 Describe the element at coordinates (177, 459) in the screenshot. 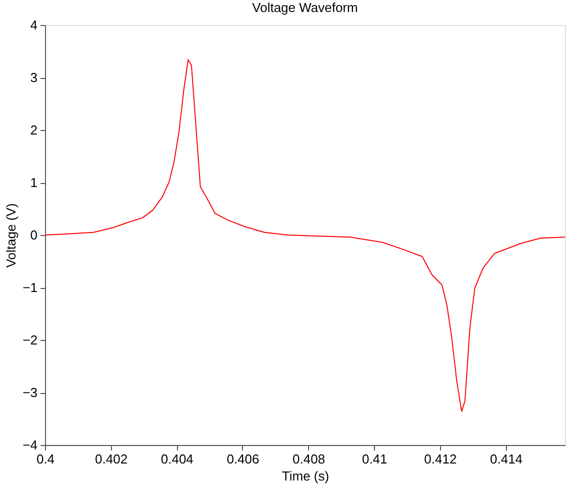

I see `x-tick-label: 0.404` at that location.